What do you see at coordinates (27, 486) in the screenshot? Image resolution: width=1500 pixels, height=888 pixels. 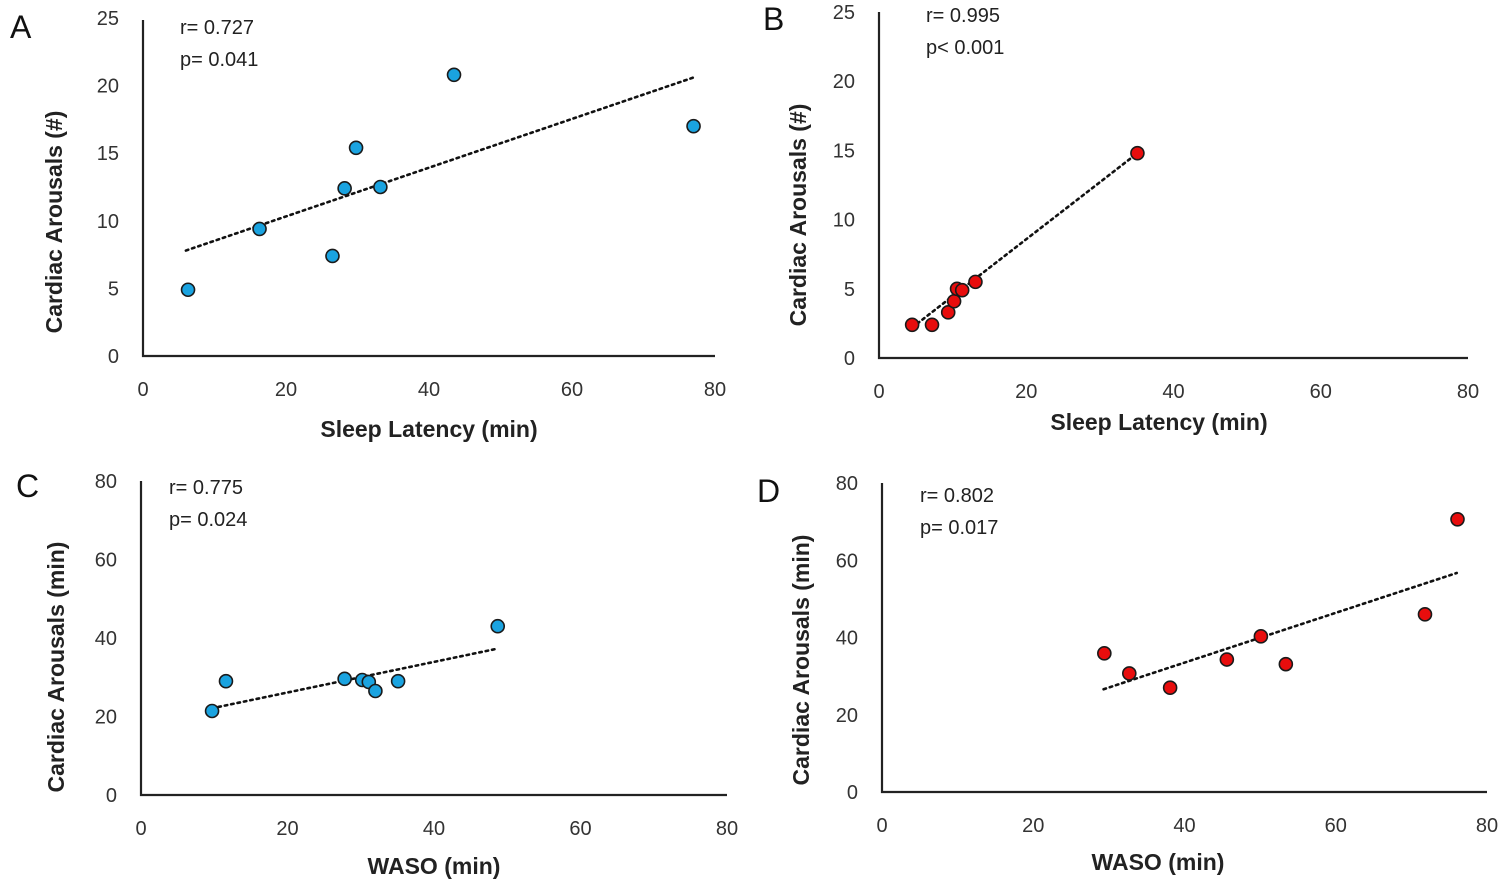 I see `panel-letter: C` at bounding box center [27, 486].